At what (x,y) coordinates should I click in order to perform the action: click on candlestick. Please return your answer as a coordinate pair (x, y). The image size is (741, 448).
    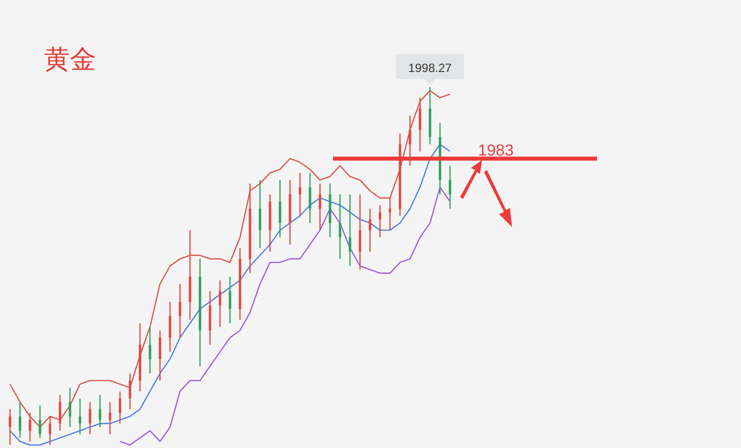
    Looking at the image, I should click on (390, 214).